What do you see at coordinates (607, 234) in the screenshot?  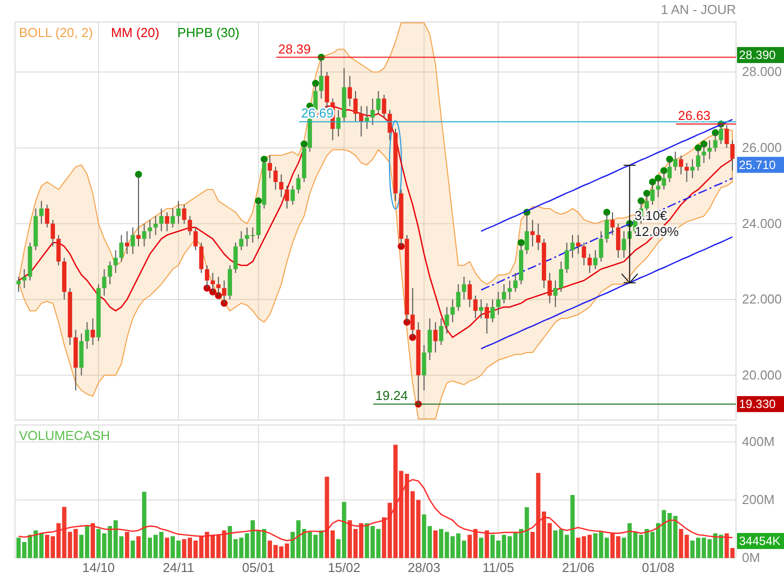 I see `line-series` at bounding box center [607, 234].